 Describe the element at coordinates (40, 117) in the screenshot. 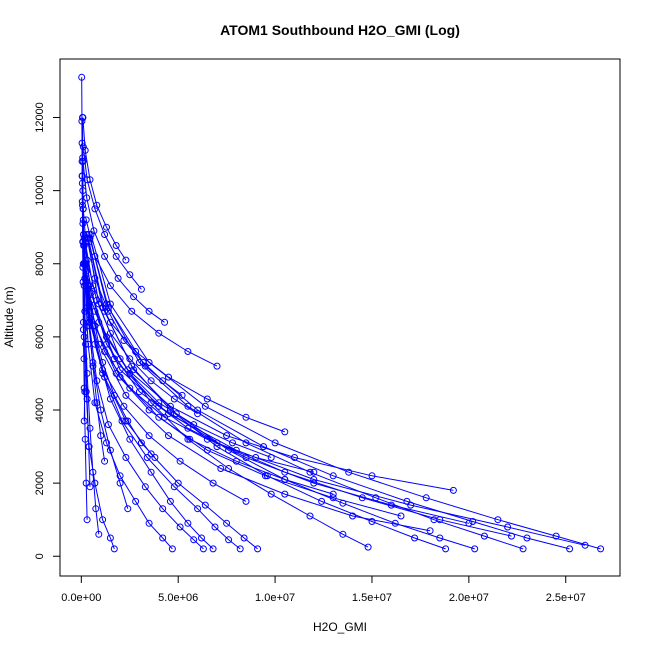

I see `y-tick-label: 12000` at that location.